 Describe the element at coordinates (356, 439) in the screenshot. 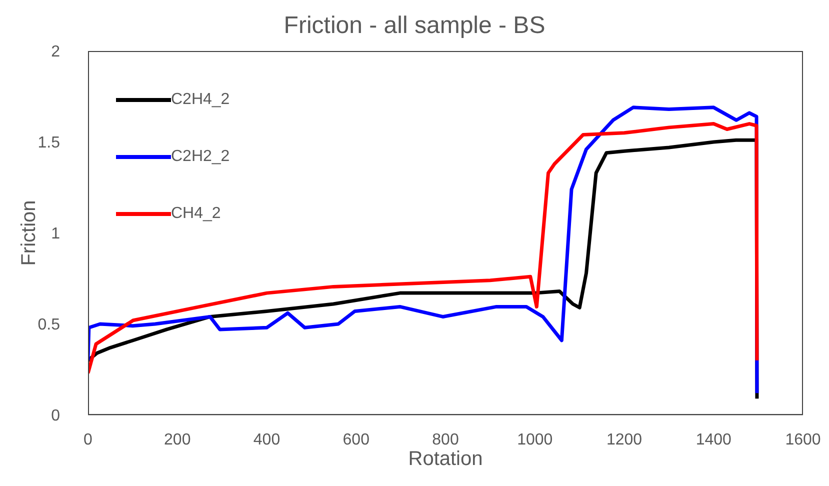

I see `x-tick-label: 600` at that location.